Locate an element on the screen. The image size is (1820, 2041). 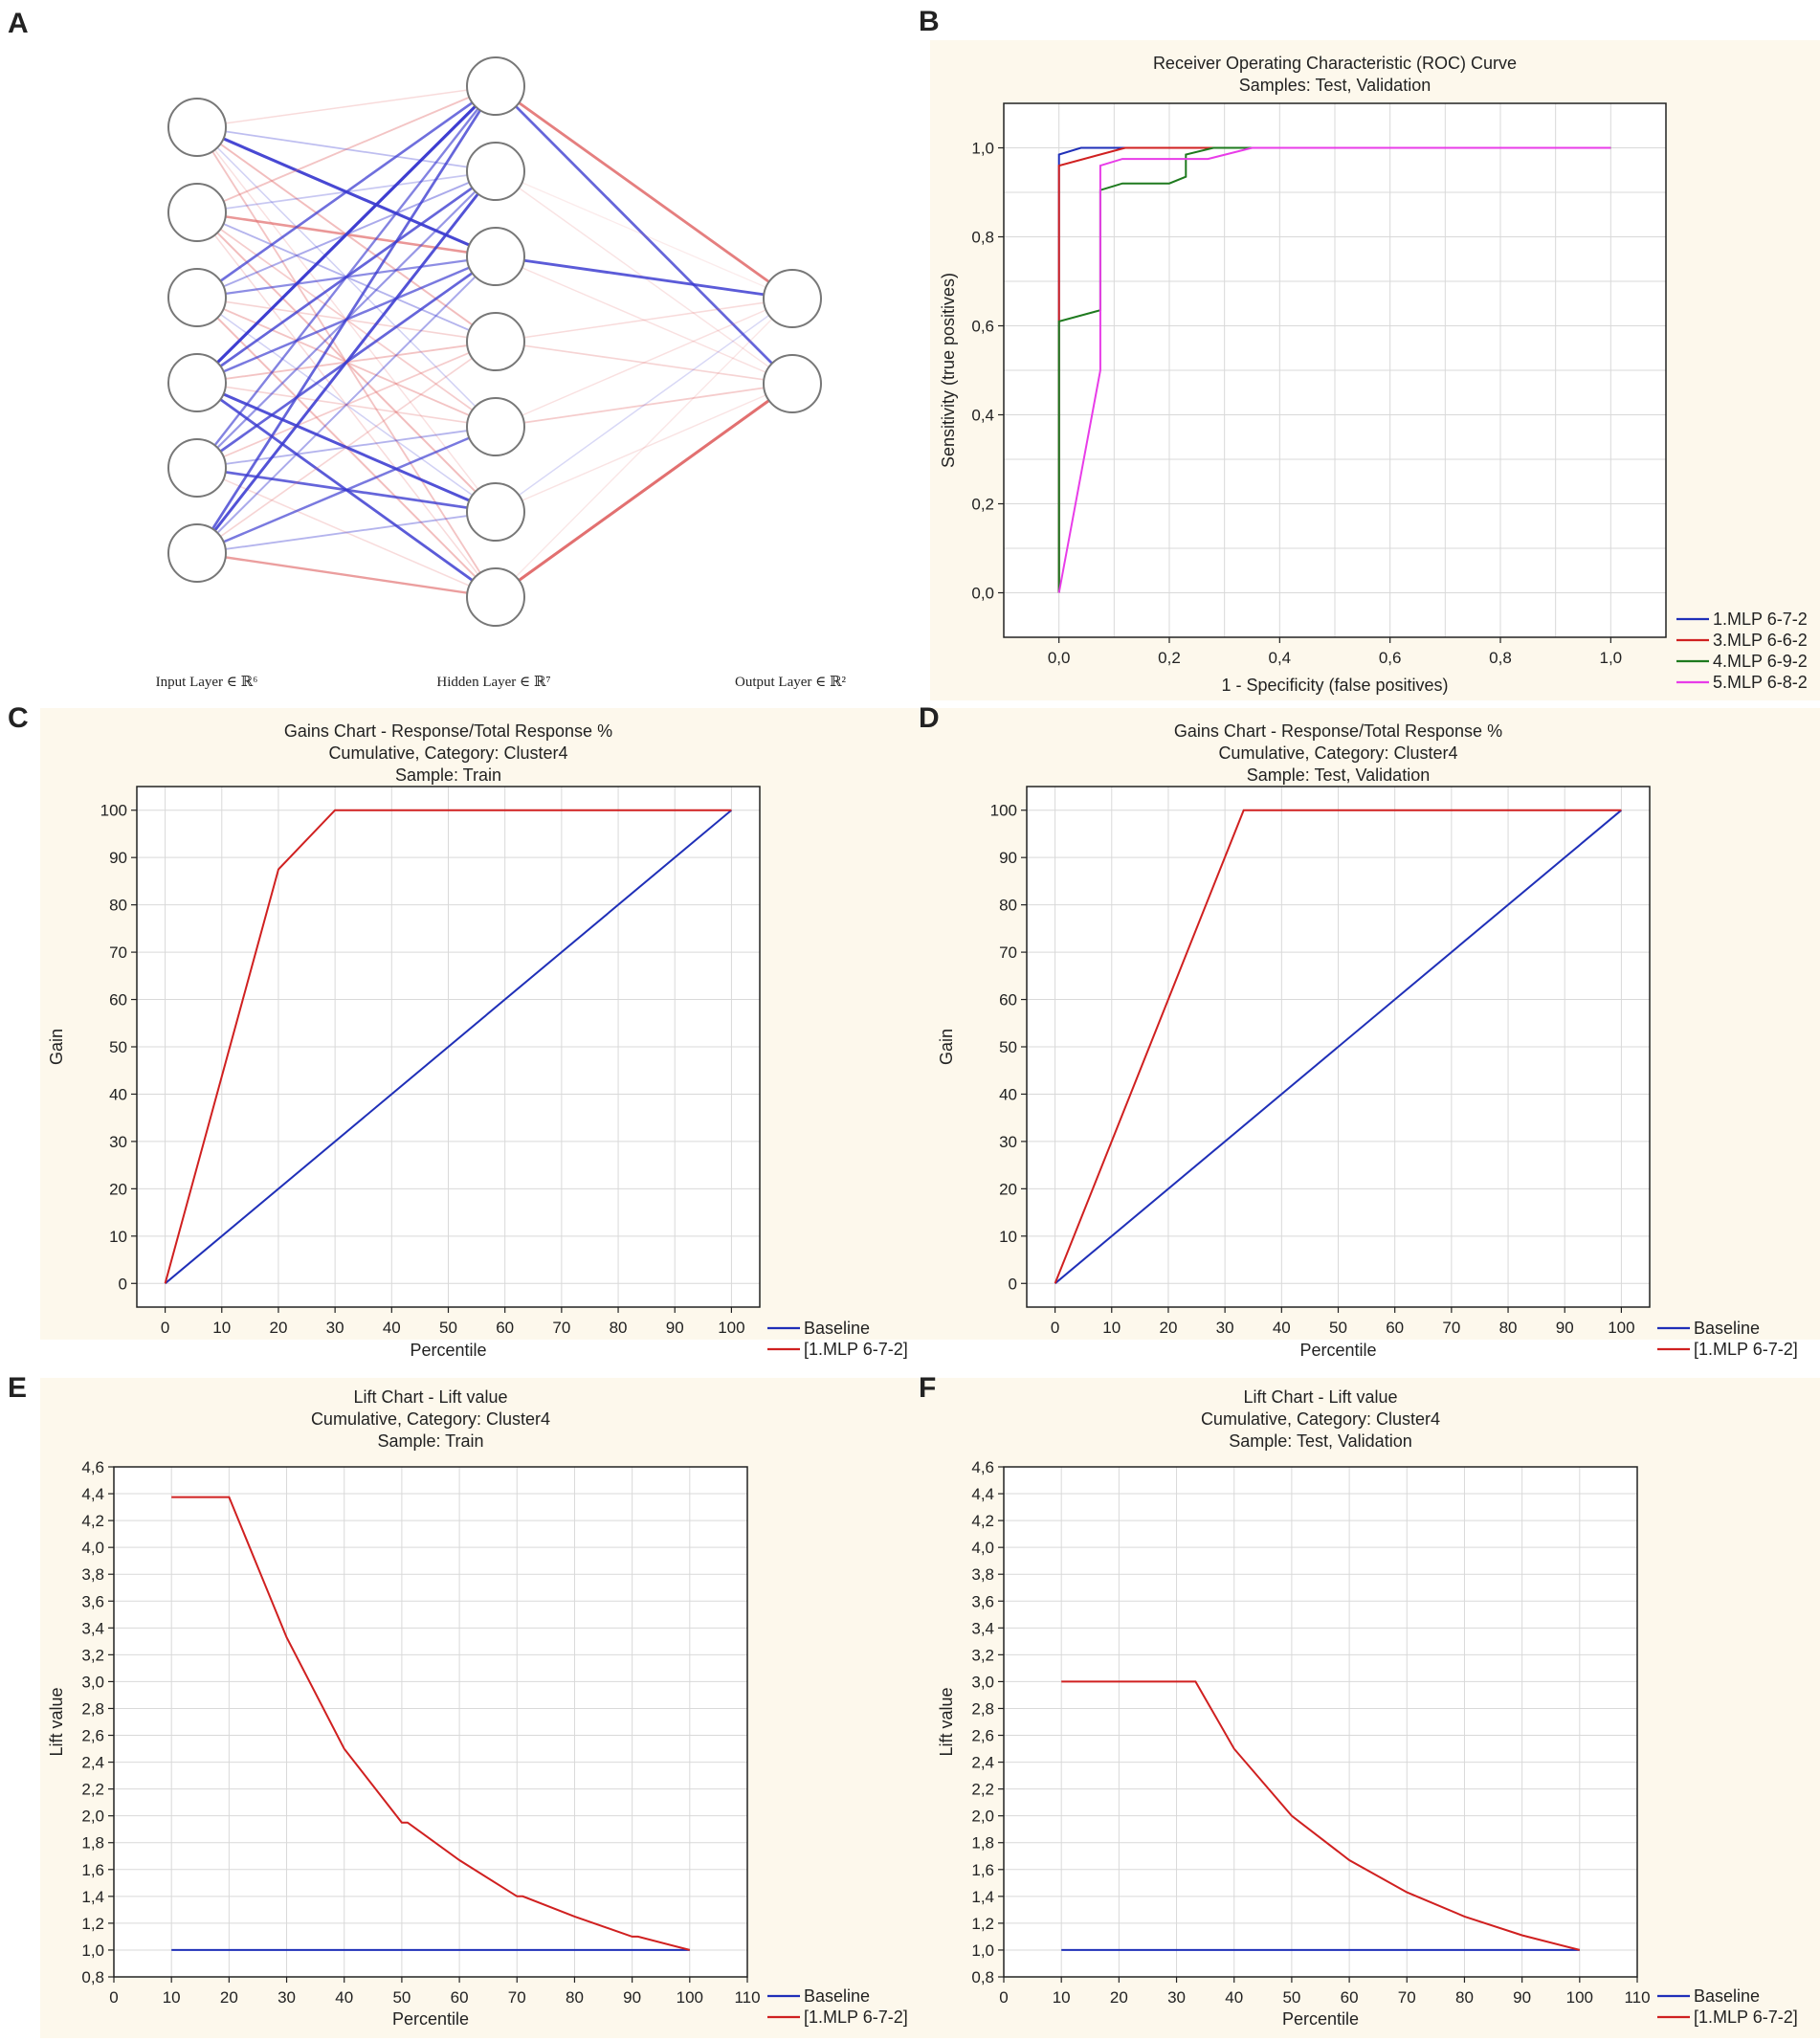
roc-y-tick-label: 0,0 is located at coordinates (982, 594).